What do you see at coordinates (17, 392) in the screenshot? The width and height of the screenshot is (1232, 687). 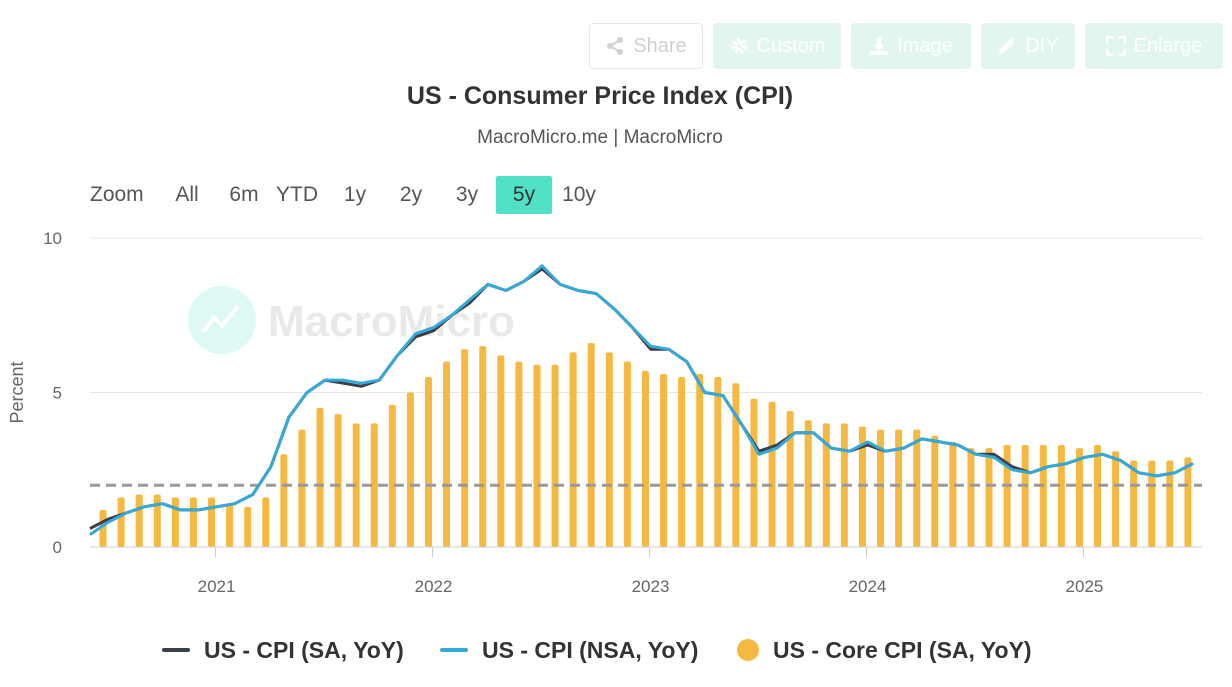 I see `y-axis-title: Percent` at bounding box center [17, 392].